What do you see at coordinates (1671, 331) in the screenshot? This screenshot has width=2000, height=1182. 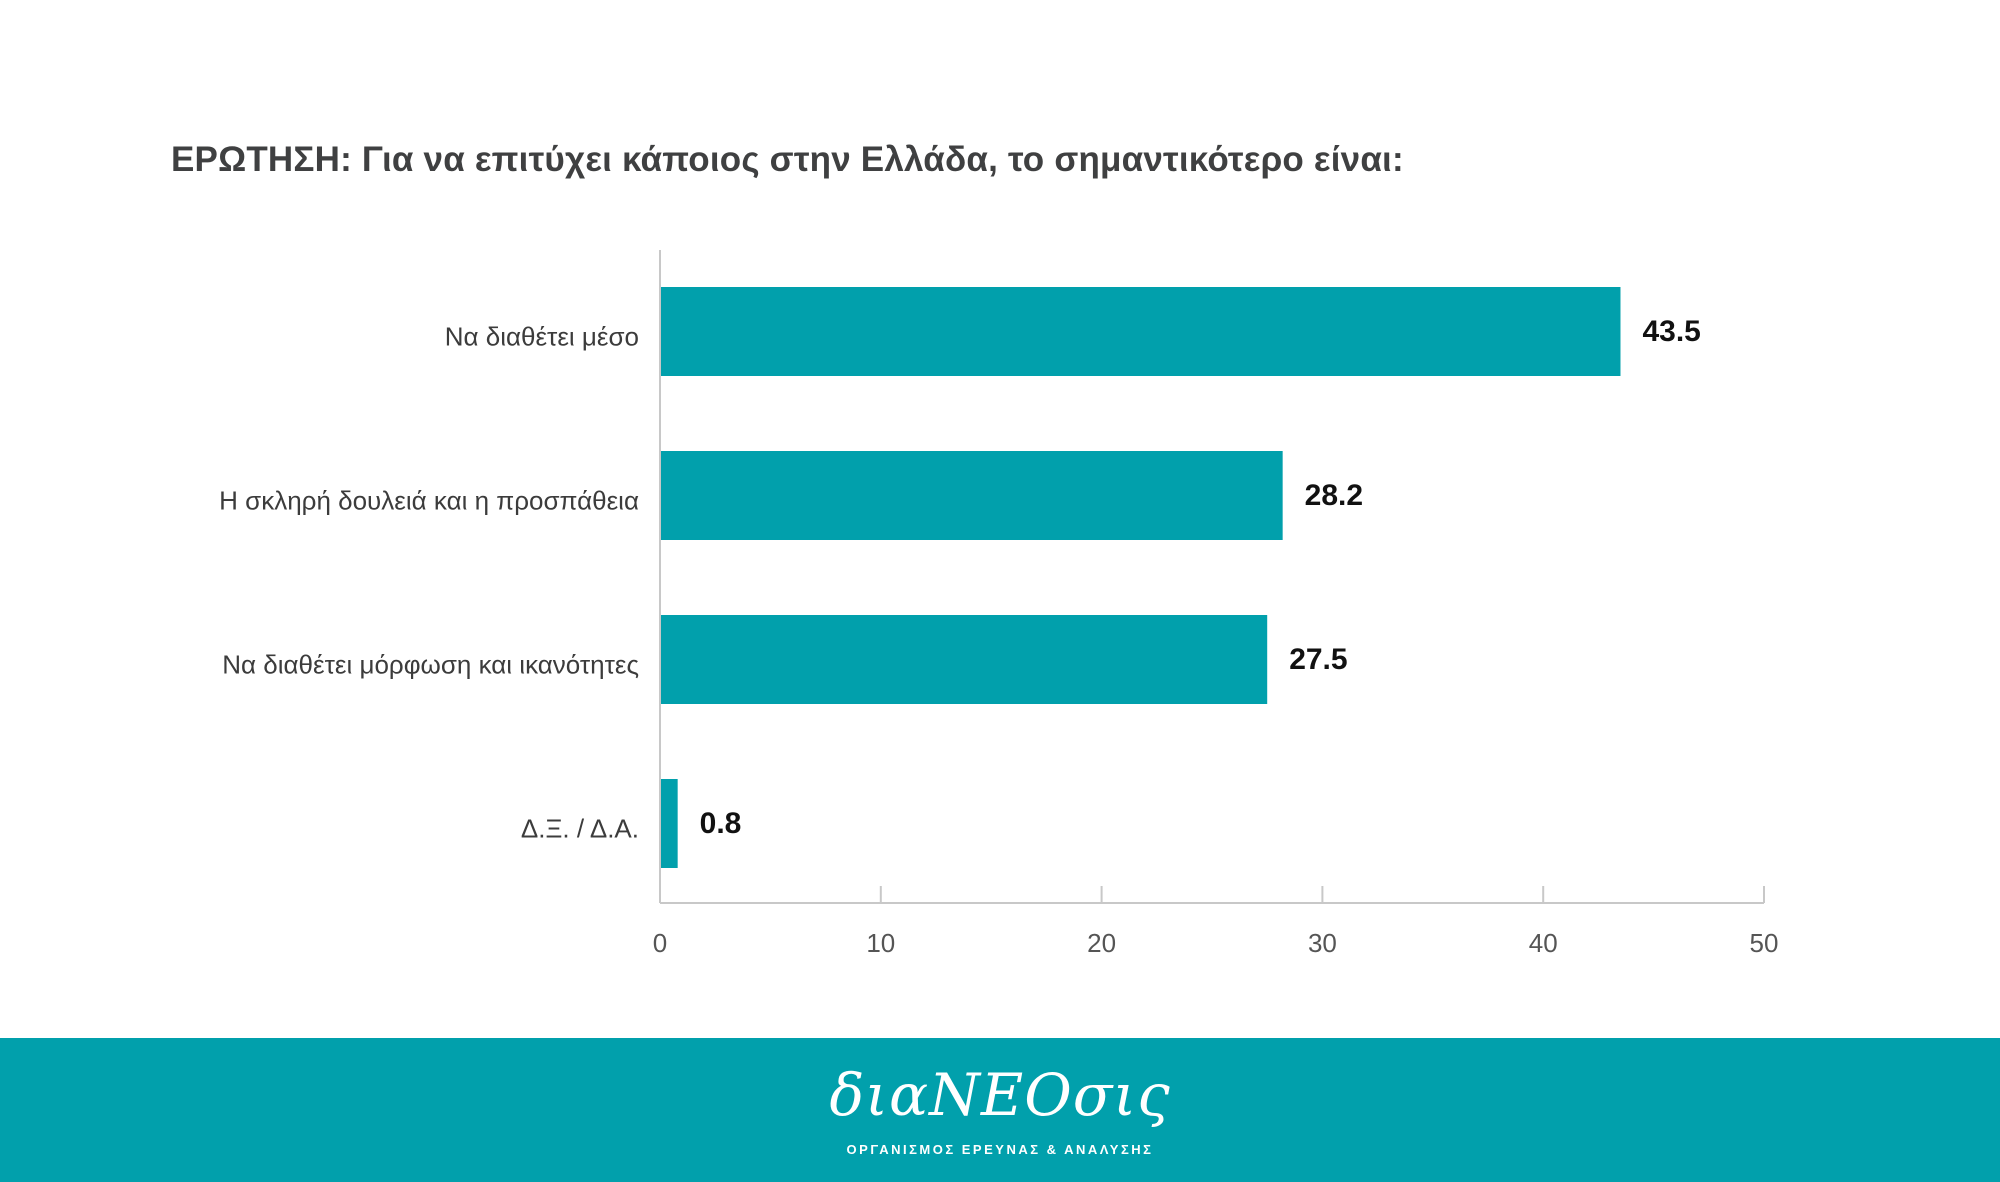 I see `data-label: 43.5` at bounding box center [1671, 331].